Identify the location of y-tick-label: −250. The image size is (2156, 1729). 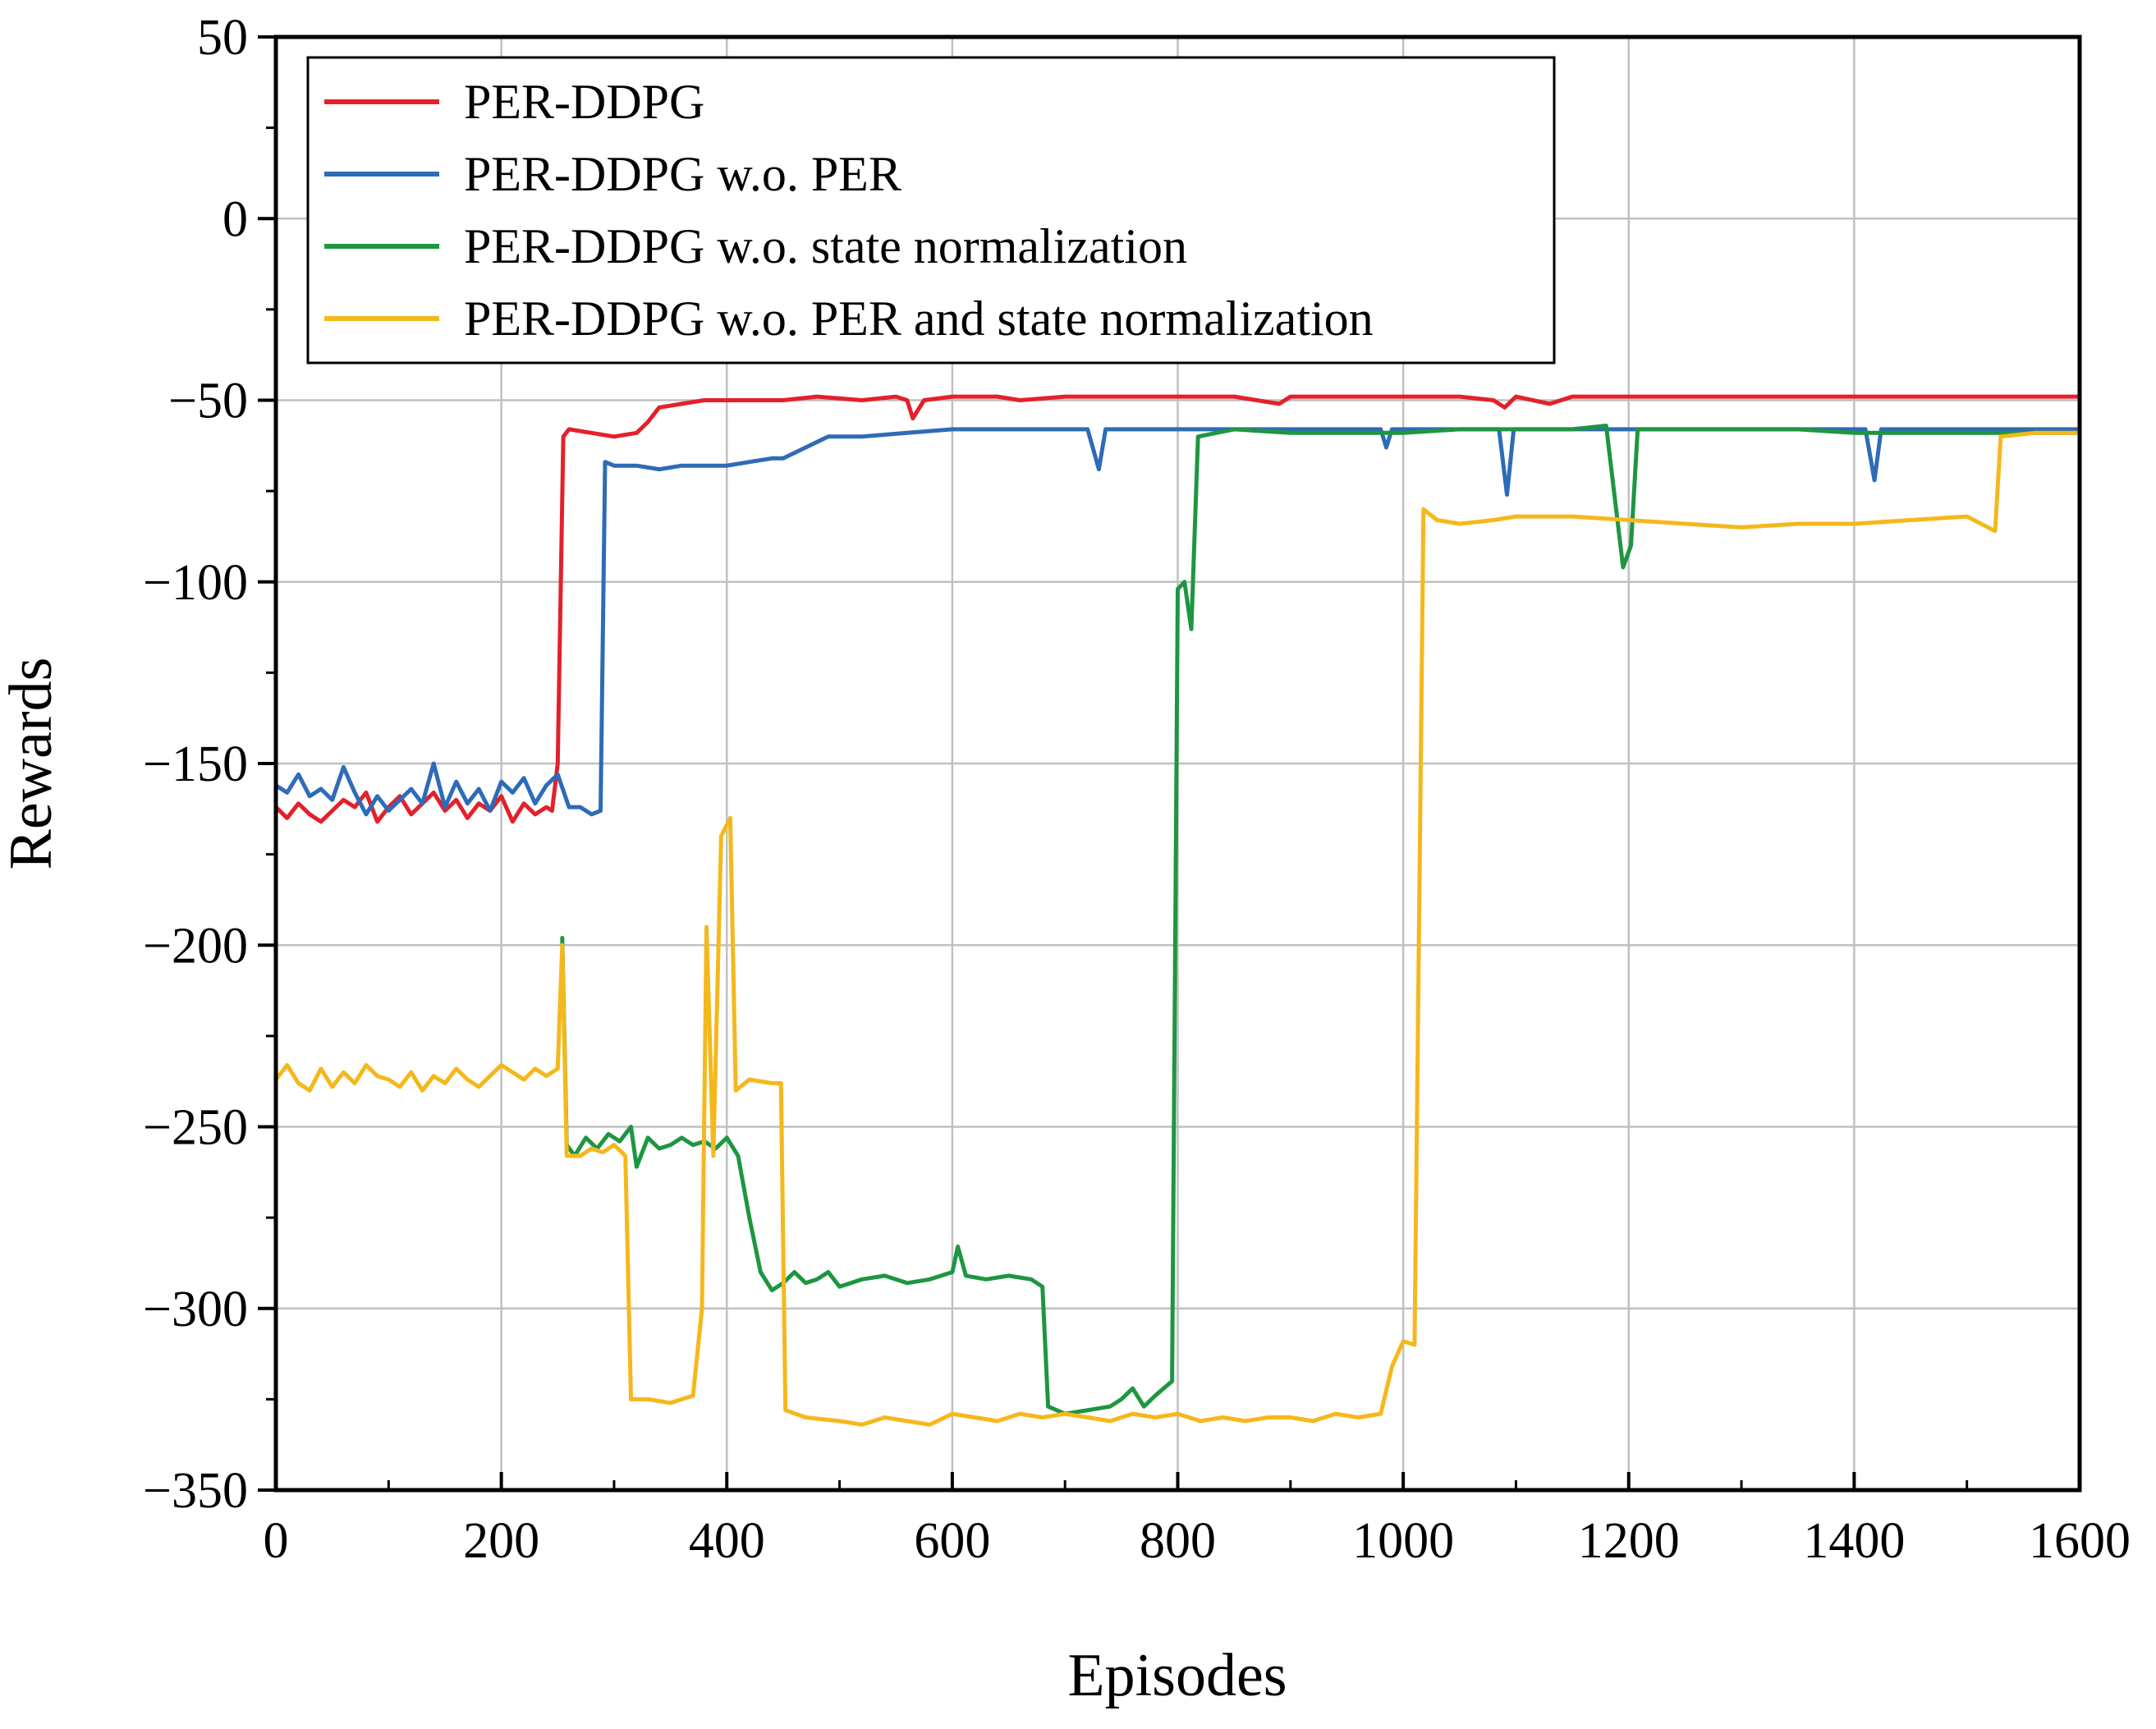
(195, 1128).